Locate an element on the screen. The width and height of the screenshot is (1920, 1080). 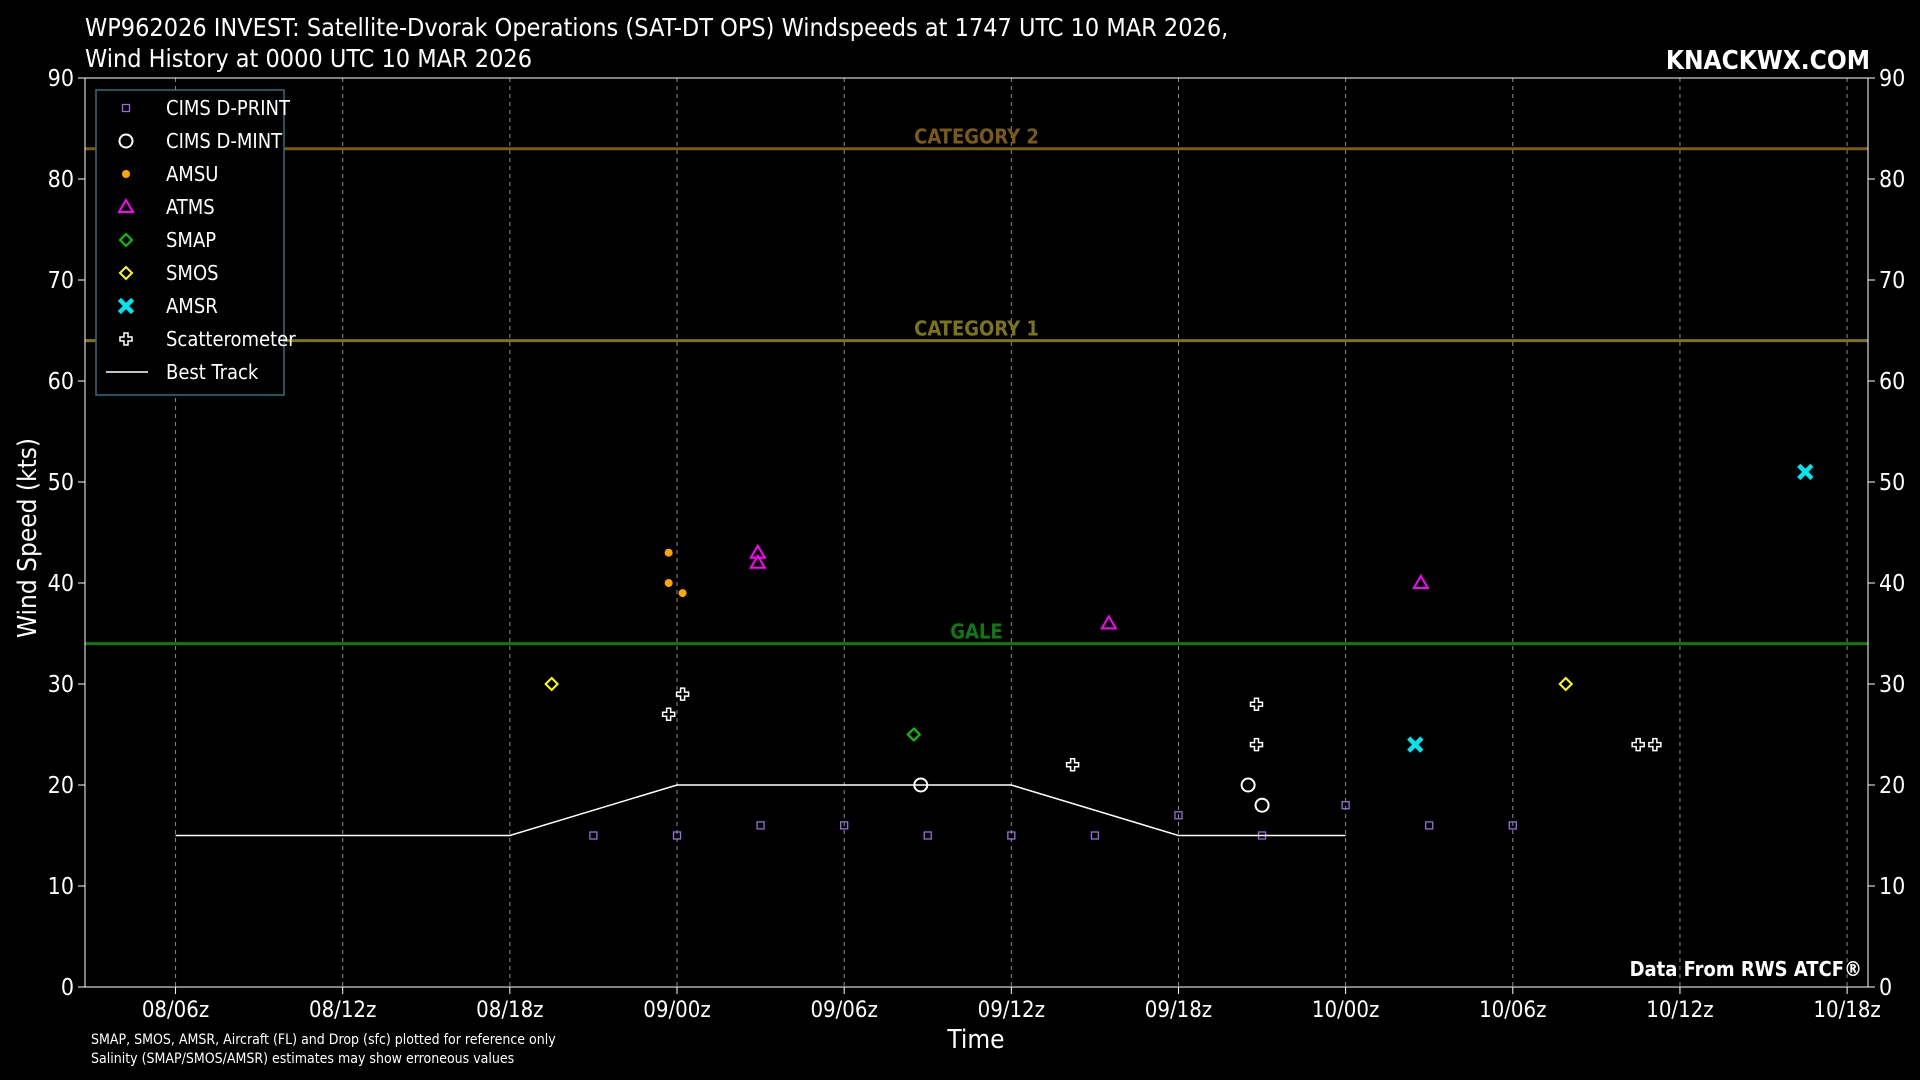
legend-label-scatterometer: Scatterometer is located at coordinates (231, 339).